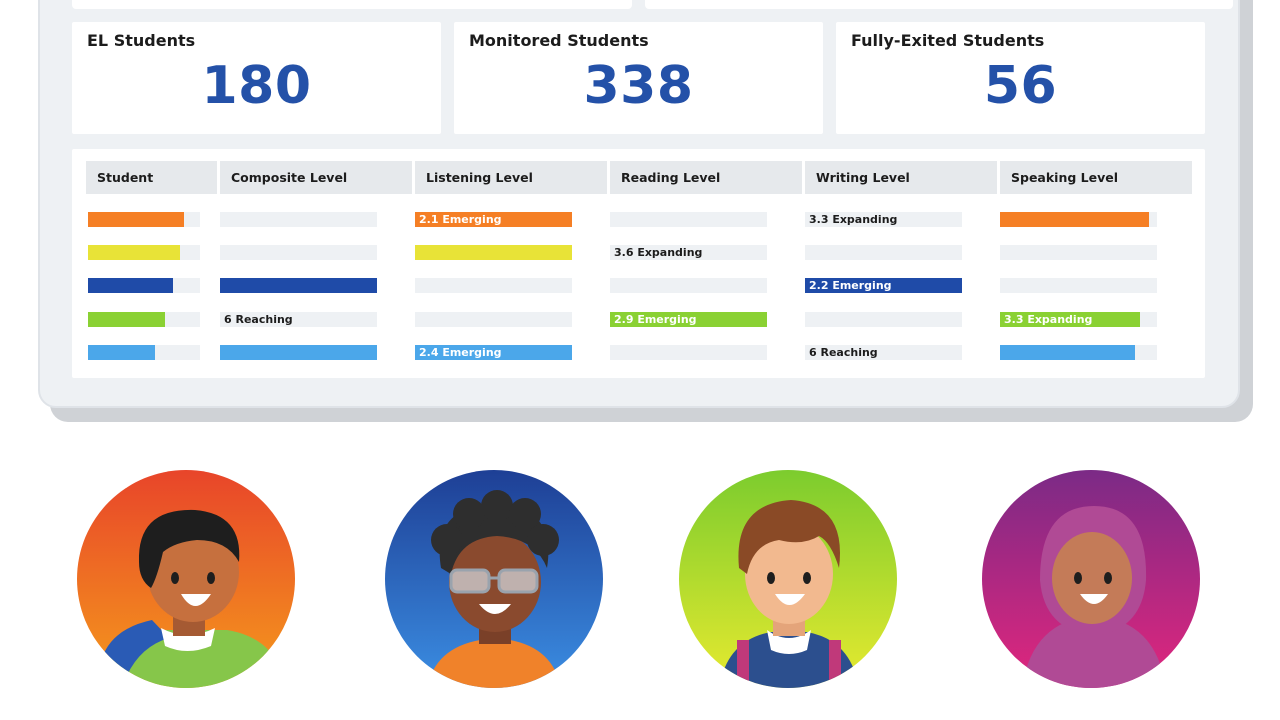 This screenshot has height=720, width=1280. Describe the element at coordinates (655, 319) in the screenshot. I see `level-label: 2.9 Emerging` at that location.